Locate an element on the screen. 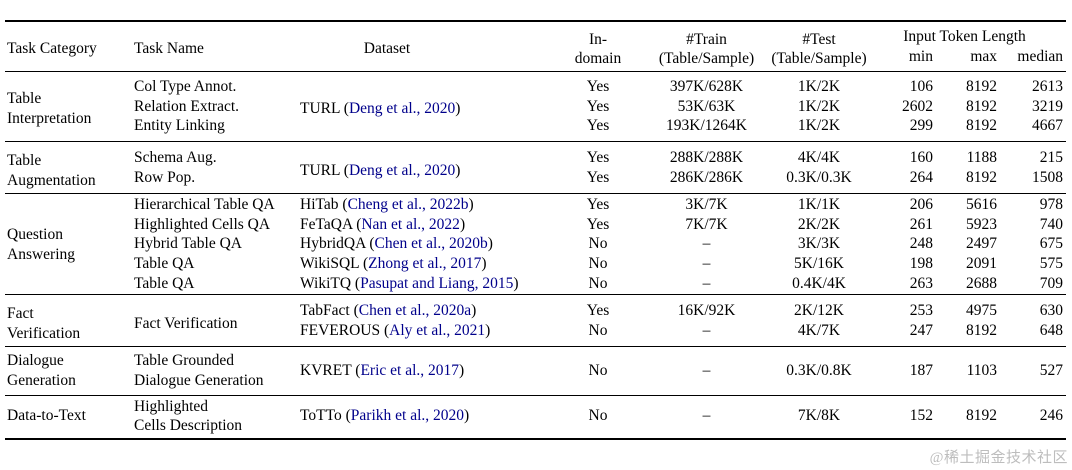 This screenshot has height=470, width=1072. min-tokens-cell: 206 is located at coordinates (921, 205).